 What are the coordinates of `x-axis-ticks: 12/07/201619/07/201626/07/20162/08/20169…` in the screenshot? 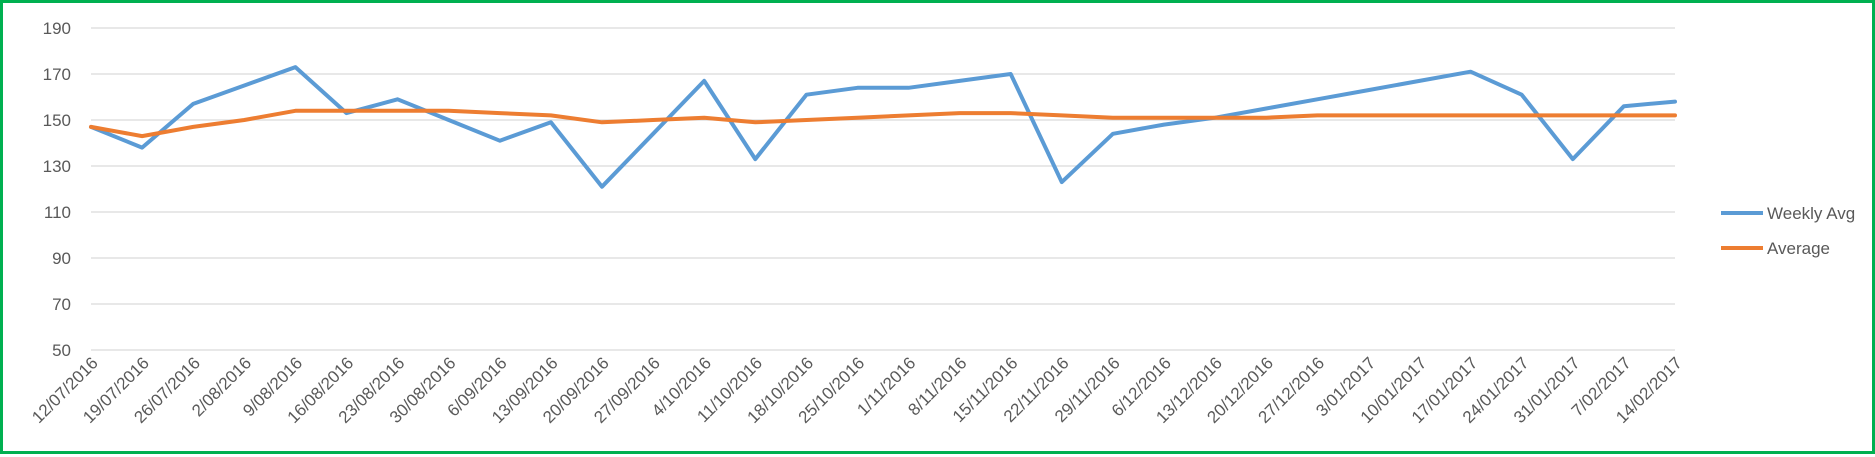 It's located at (857, 390).